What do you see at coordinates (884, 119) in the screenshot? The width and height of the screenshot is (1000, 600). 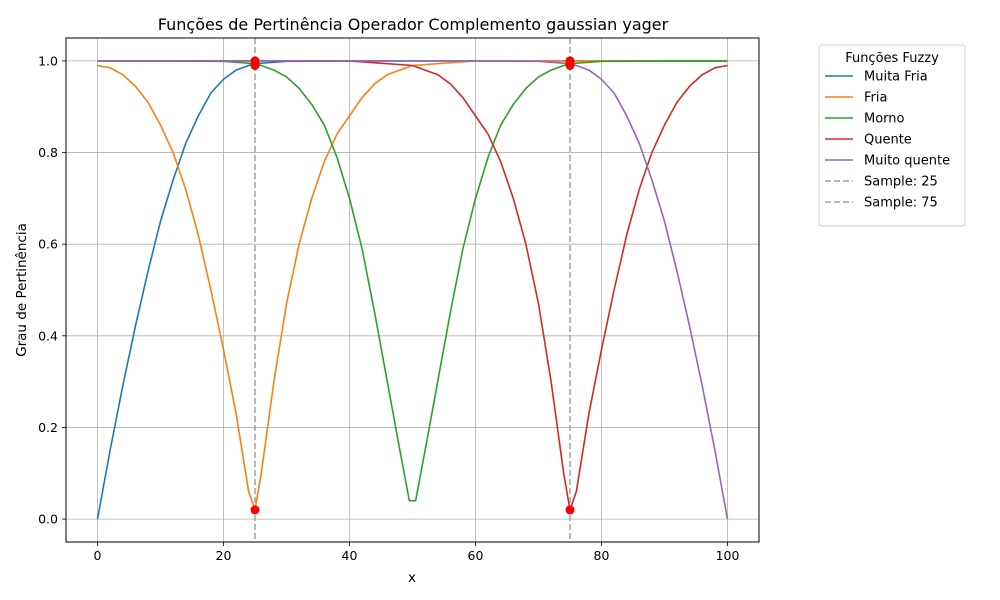 I see `legend-entry-label: Morno` at bounding box center [884, 119].